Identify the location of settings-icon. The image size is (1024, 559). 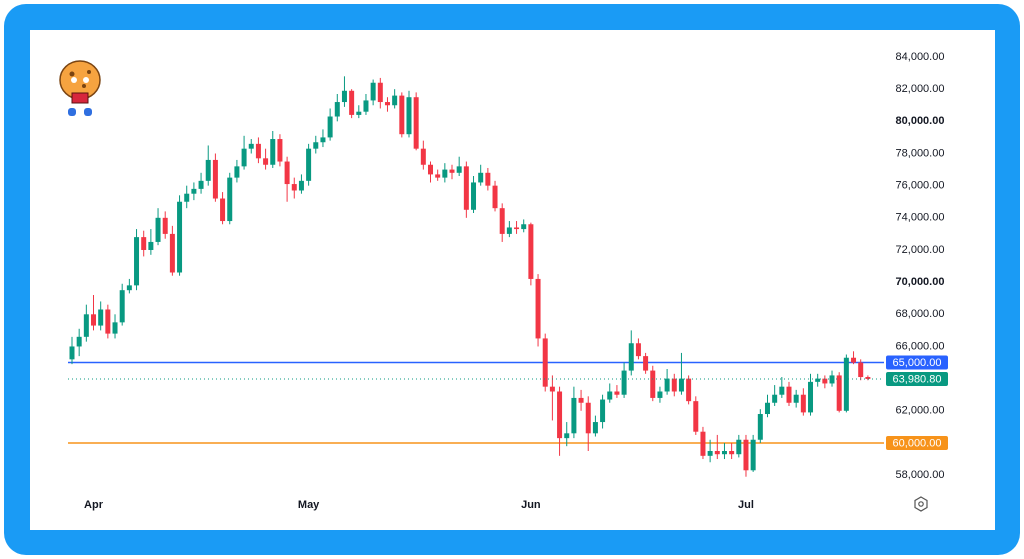
(921, 504).